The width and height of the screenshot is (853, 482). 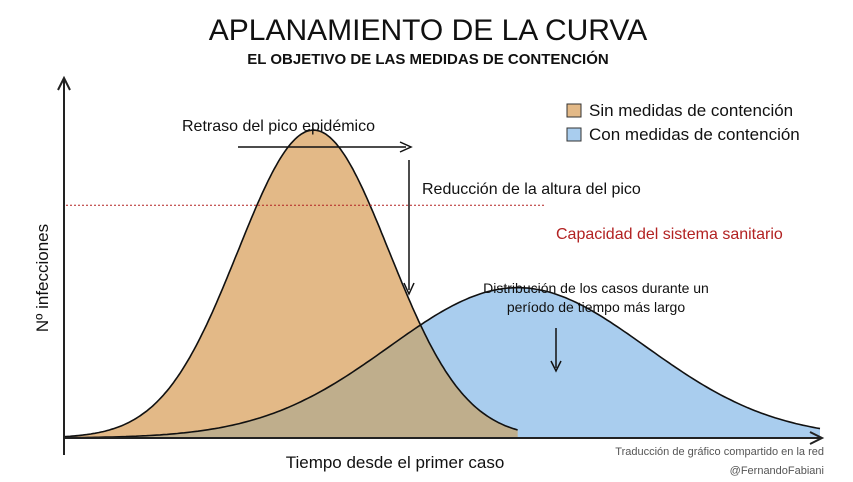 What do you see at coordinates (395, 462) in the screenshot?
I see `x-axis-title: Tiempo desde el primer caso` at bounding box center [395, 462].